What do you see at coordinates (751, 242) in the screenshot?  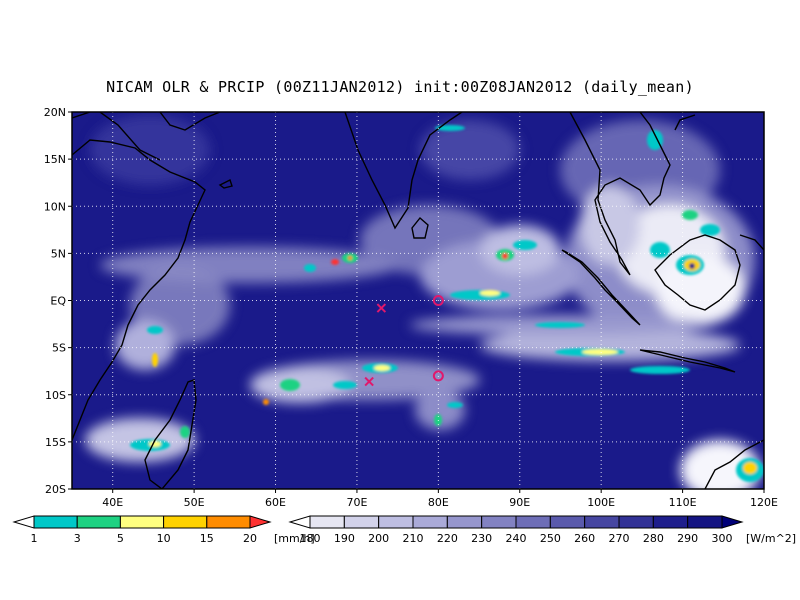 I see `sulawesi-coast` at bounding box center [751, 242].